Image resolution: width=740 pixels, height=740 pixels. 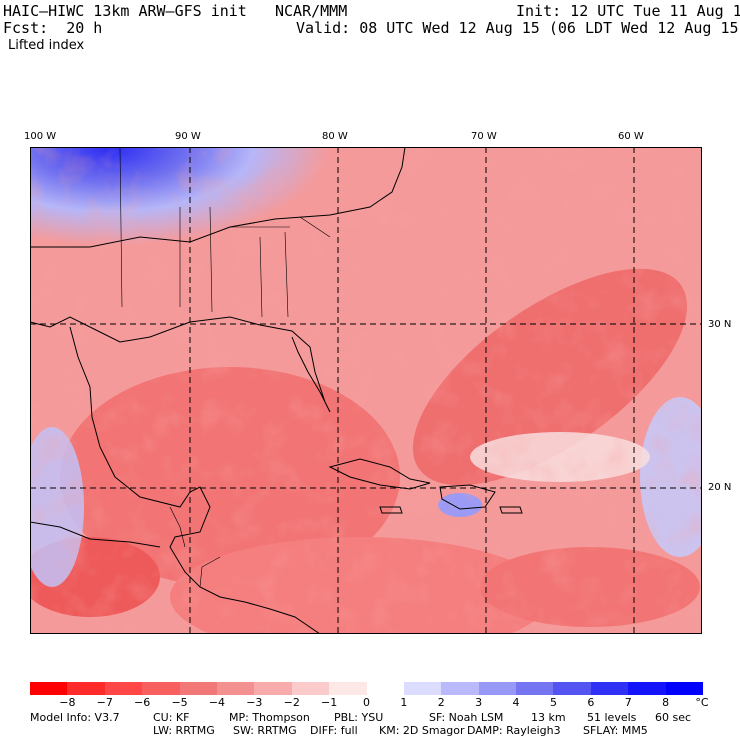 What do you see at coordinates (46, 45) in the screenshot?
I see `field-name: Lifted index` at bounding box center [46, 45].